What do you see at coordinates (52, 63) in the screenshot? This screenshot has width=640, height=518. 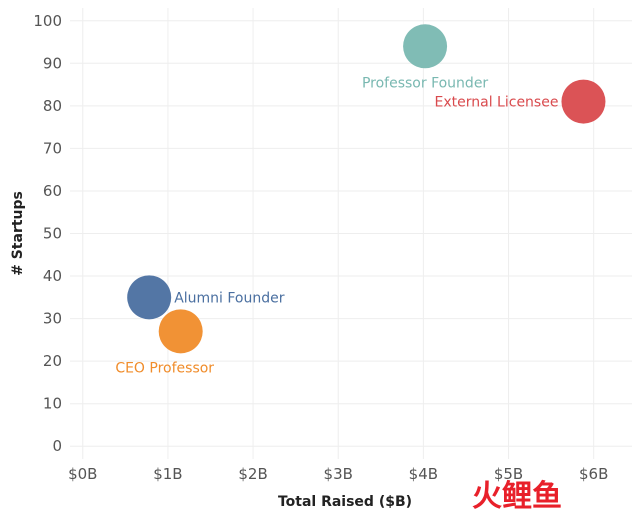 I see `y-tick-label: 90` at bounding box center [52, 63].